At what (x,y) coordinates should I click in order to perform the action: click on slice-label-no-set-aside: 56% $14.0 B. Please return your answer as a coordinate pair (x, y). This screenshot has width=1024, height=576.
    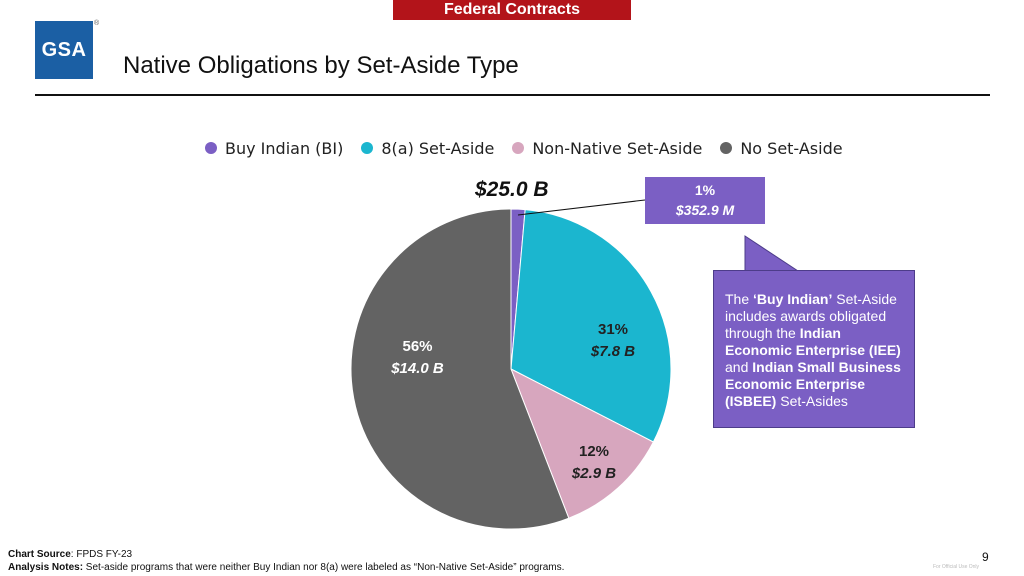
    Looking at the image, I should click on (417, 358).